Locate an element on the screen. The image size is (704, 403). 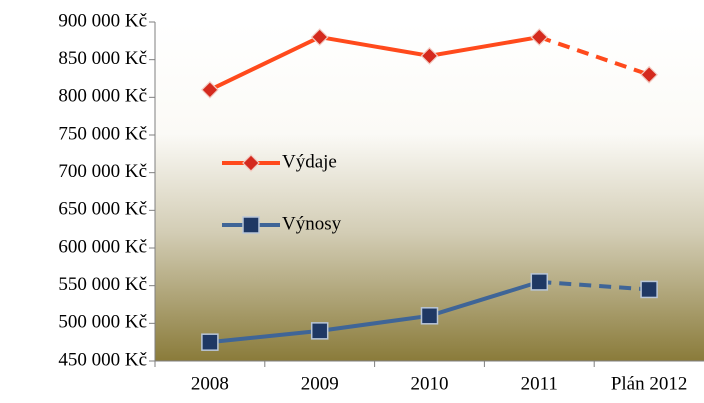
legend-label: Výdaje is located at coordinates (309, 161).